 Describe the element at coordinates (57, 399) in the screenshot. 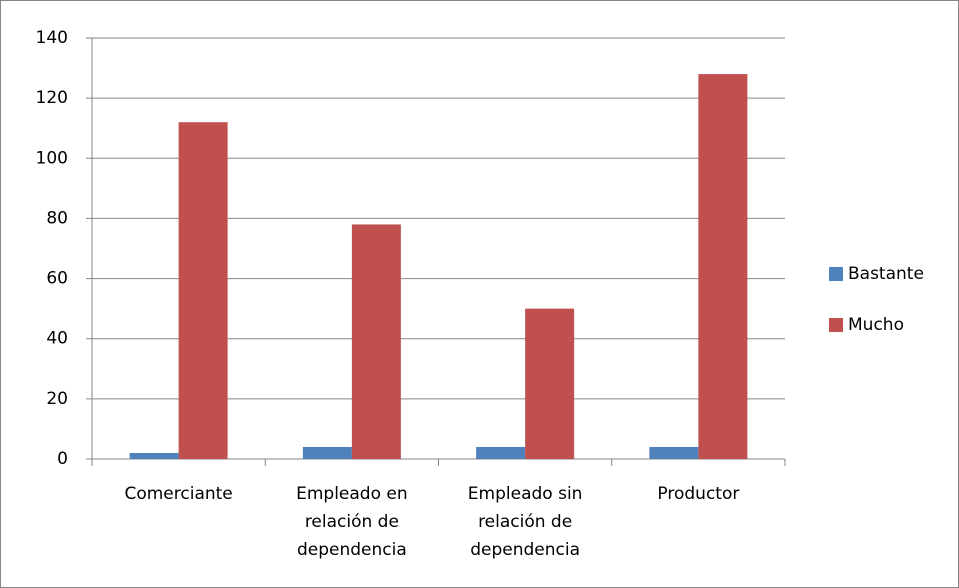

I see `y-tick-label: 20` at that location.